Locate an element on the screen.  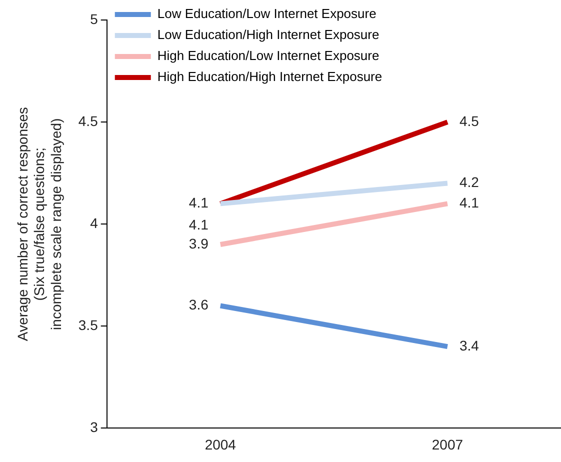
y-tick-label: 3.5 is located at coordinates (88, 325).